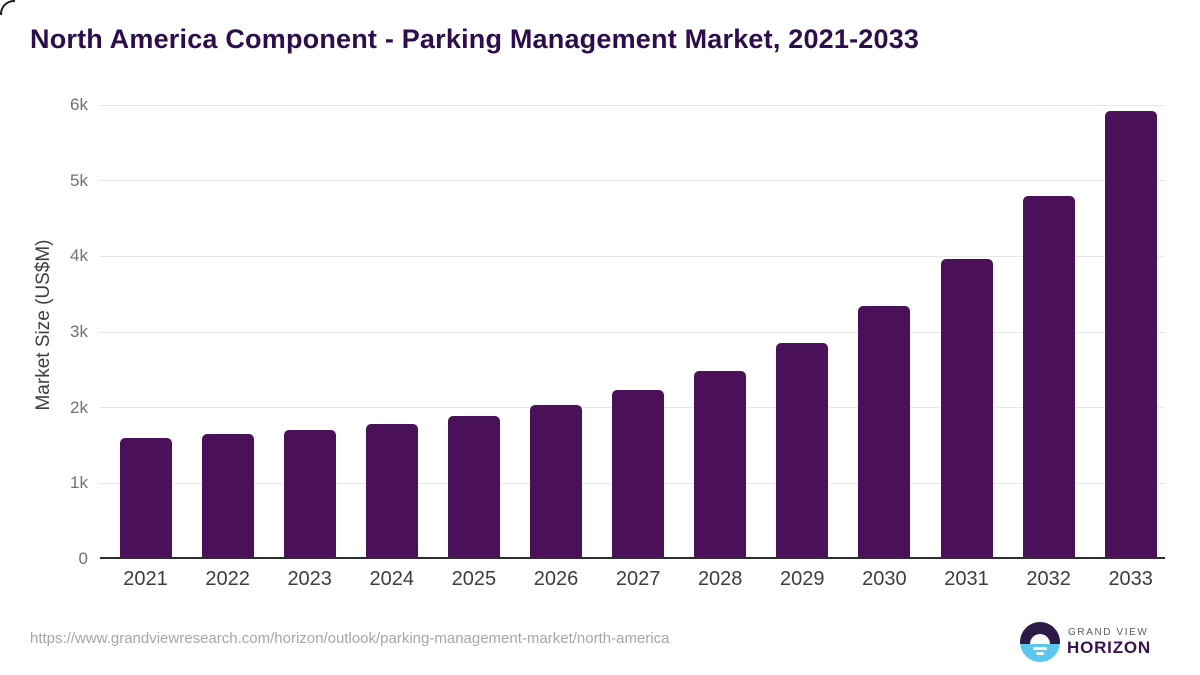 The image size is (1200, 675). I want to click on x-tick-label-2028: 2028, so click(720, 579).